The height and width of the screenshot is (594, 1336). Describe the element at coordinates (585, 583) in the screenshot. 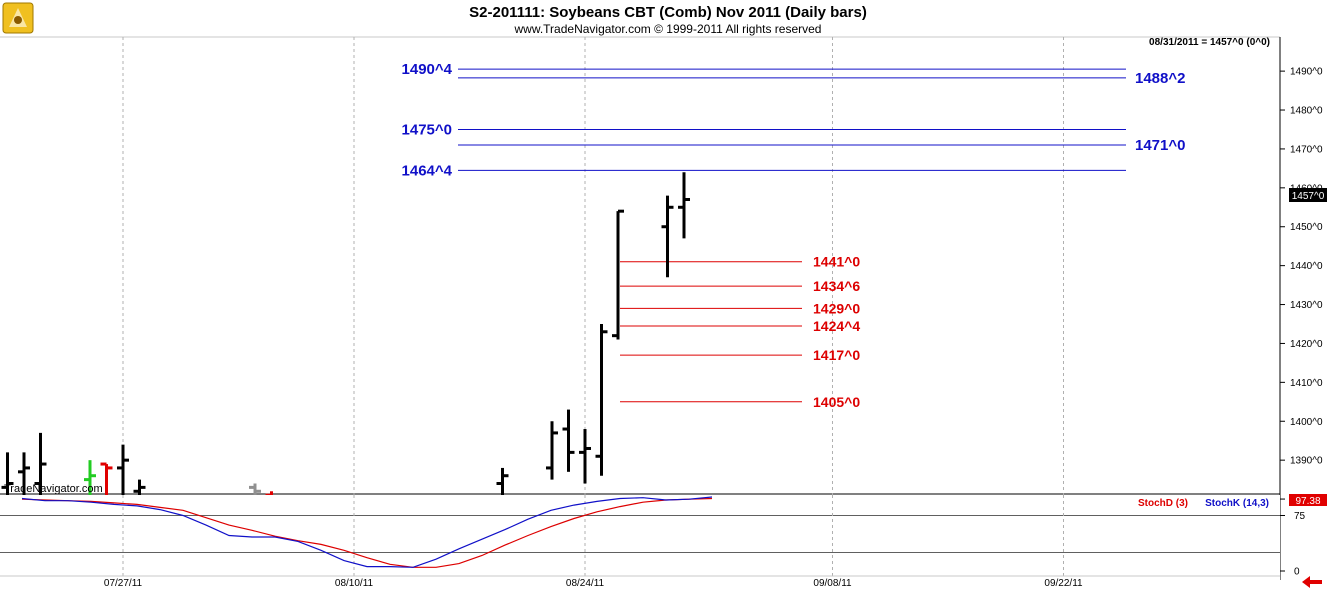

I see `date-tick-label: 08/24/11` at that location.